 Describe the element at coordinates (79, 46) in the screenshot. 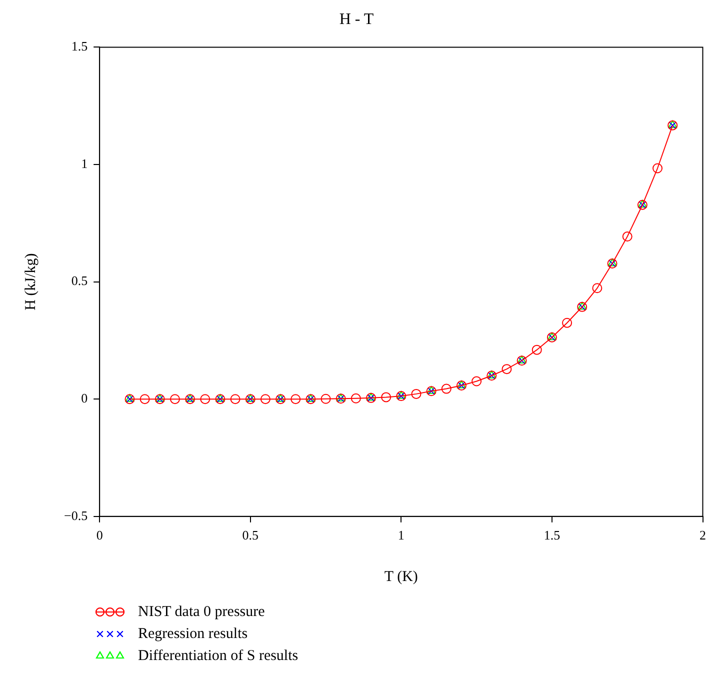

I see `y-tick-label: 1.5` at that location.